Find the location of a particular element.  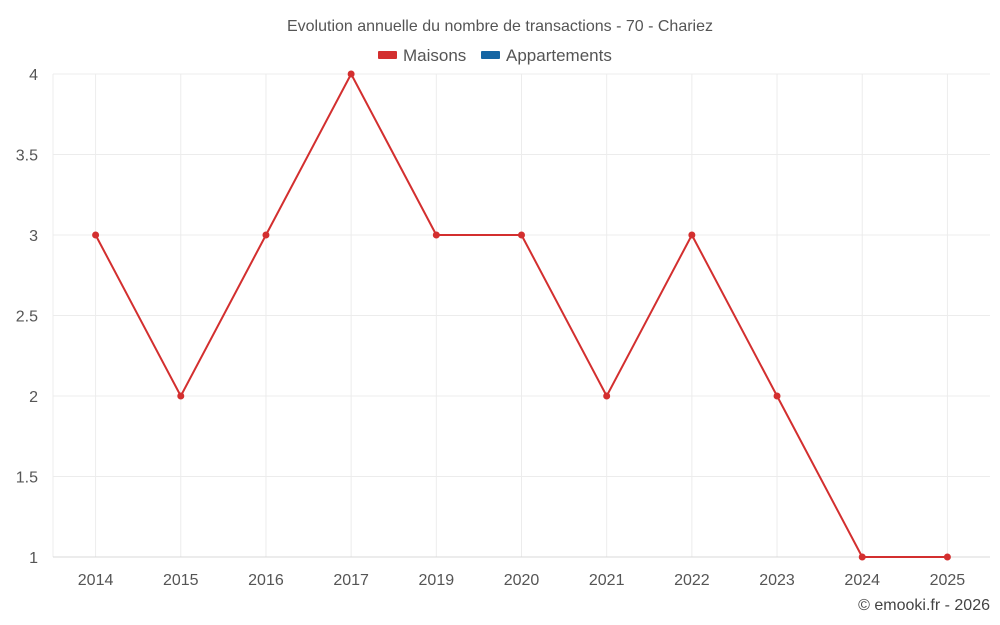

y-tick-label: 4 is located at coordinates (33, 75).